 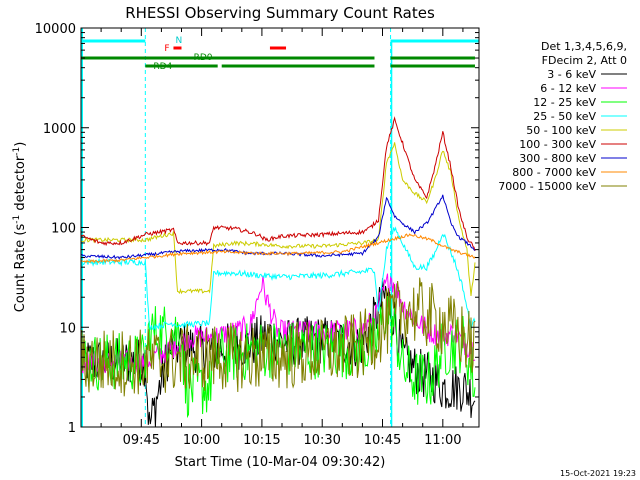 What do you see at coordinates (561, 130) in the screenshot?
I see `legend-entry-label: 50 - 100 keV` at bounding box center [561, 130].